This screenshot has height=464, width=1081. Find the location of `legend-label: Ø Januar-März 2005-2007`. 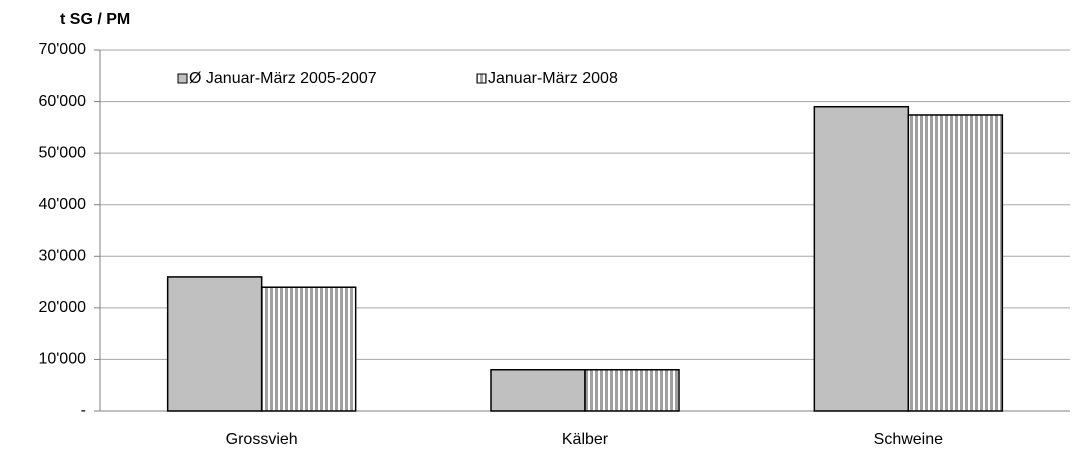

legend-label: Ø Januar-März 2005-2007 is located at coordinates (283, 78).